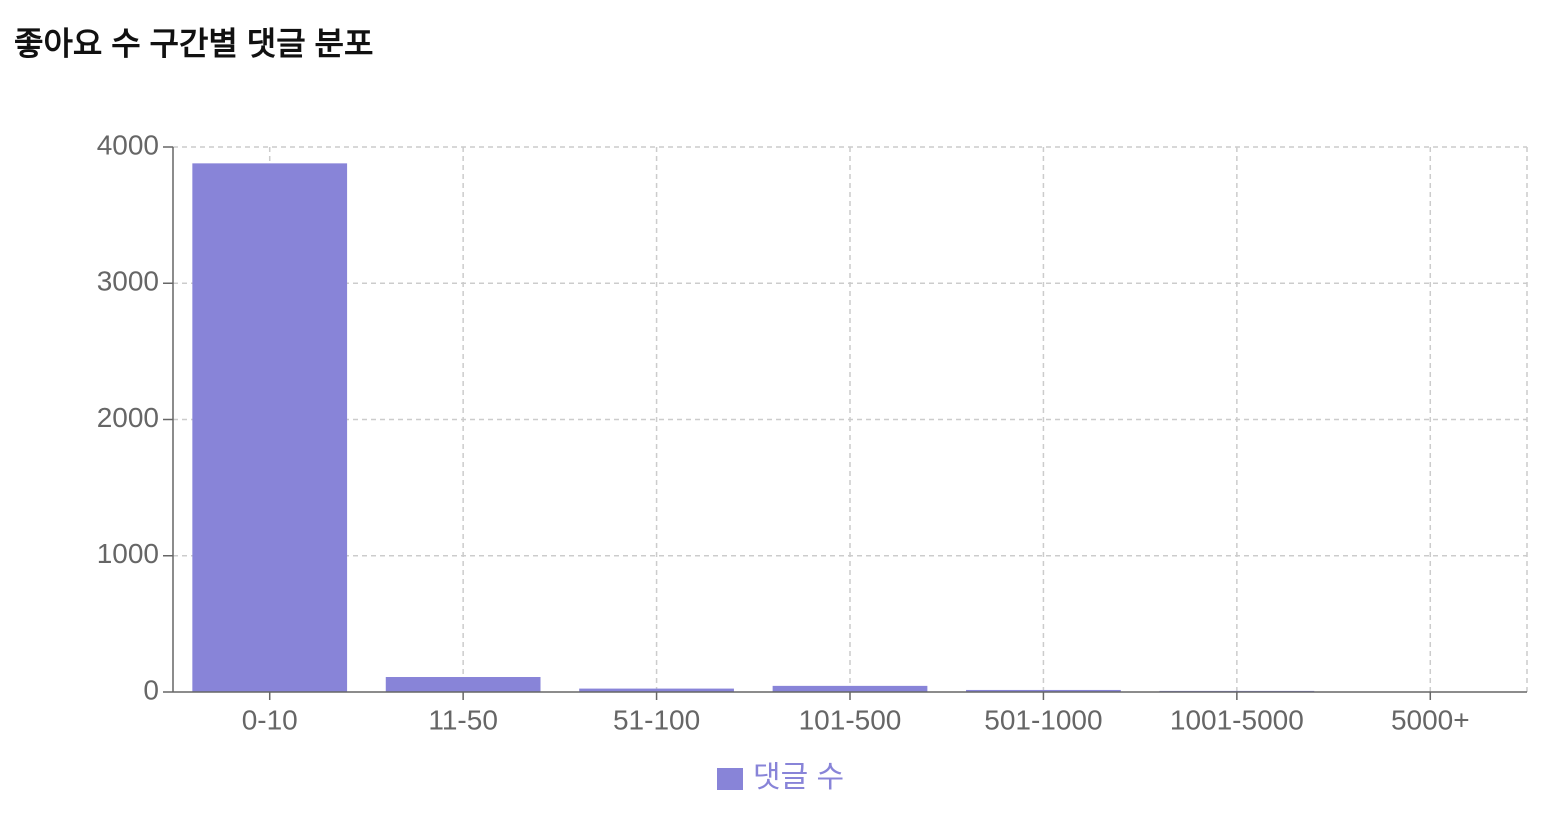 This screenshot has width=1560, height=820. Describe the element at coordinates (128, 281) in the screenshot. I see `y-tick-label: 3000` at that location.